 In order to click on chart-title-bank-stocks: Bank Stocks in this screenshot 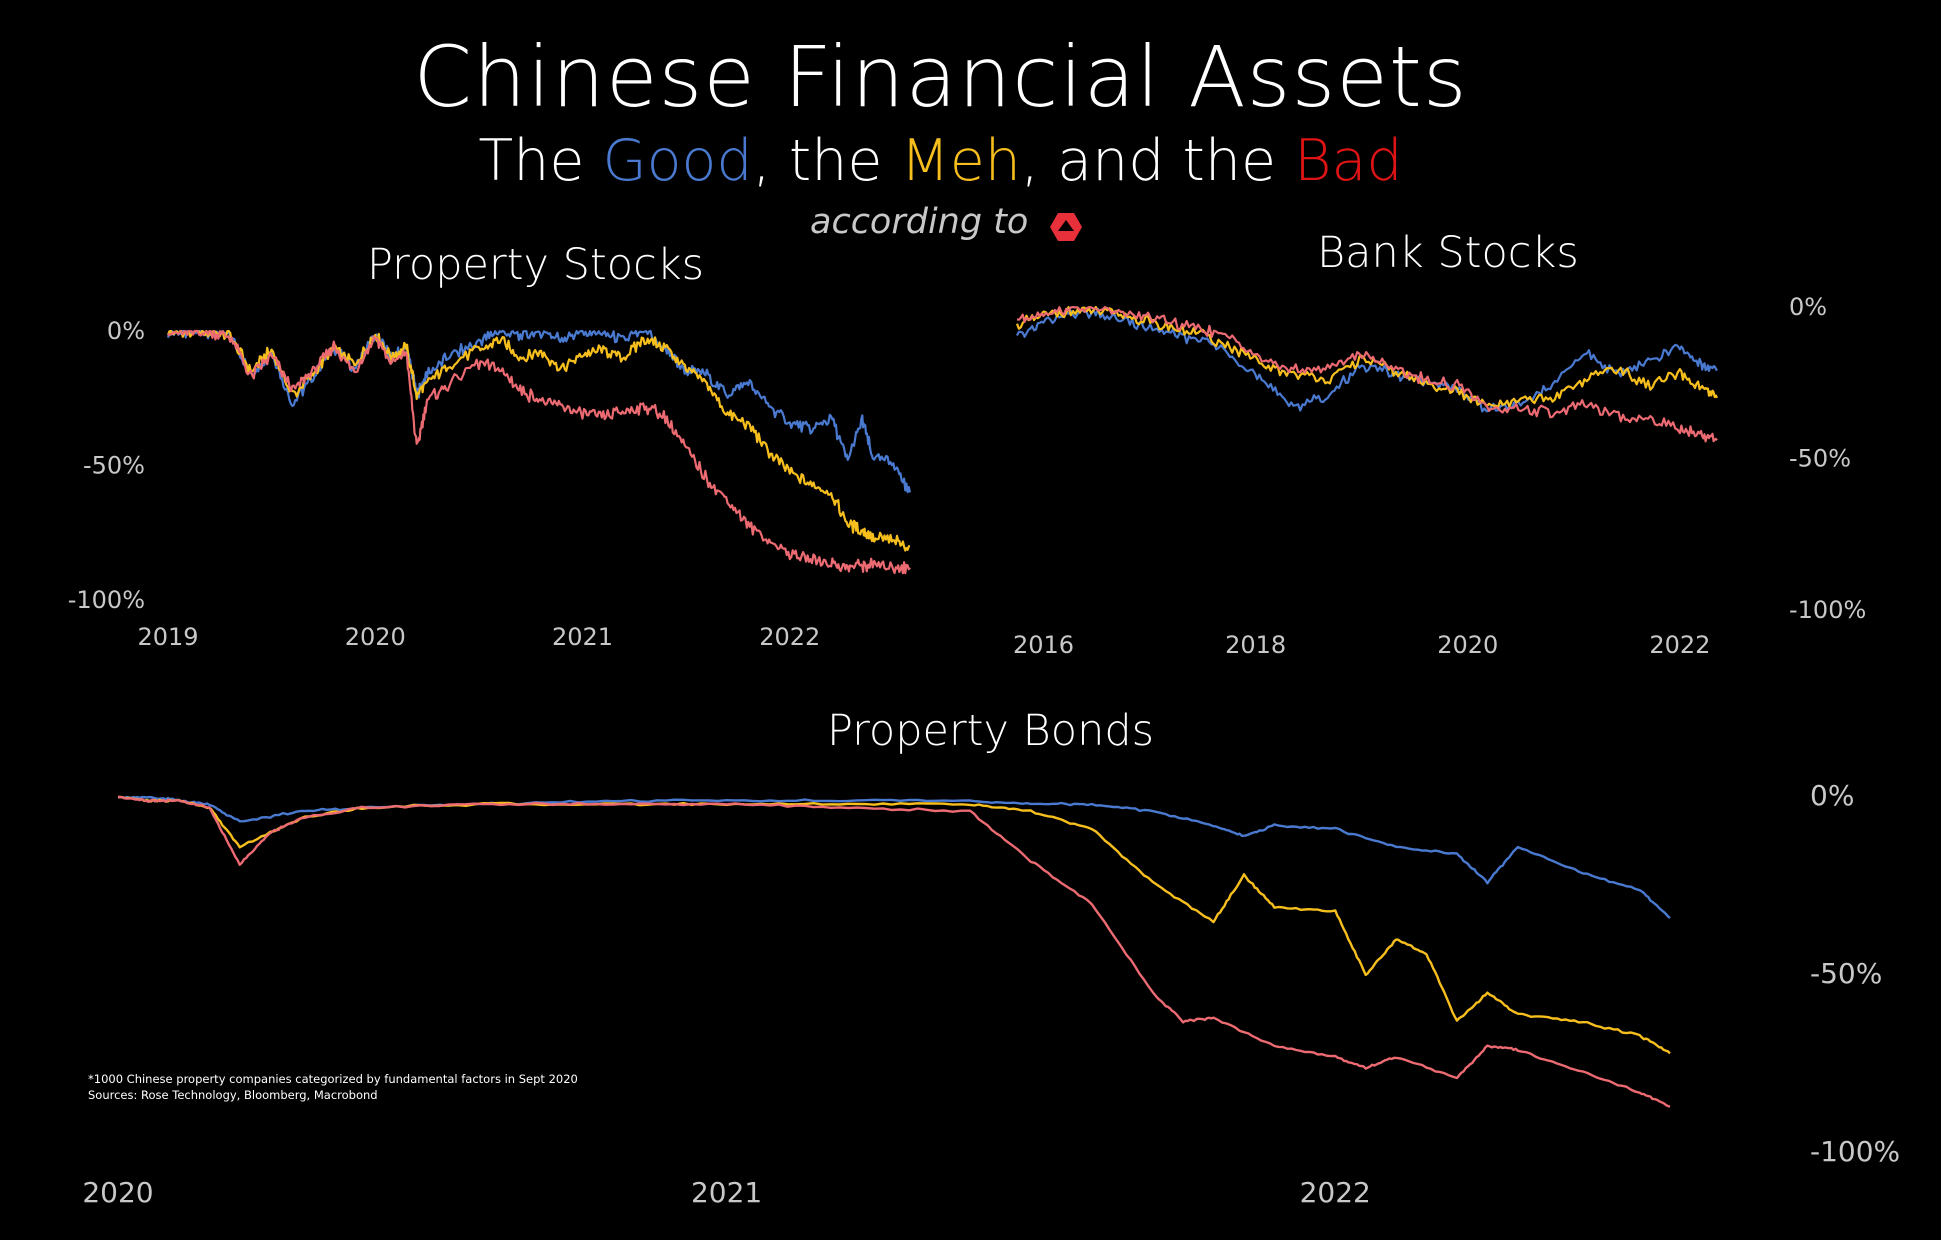, I will do `click(1448, 253)`.